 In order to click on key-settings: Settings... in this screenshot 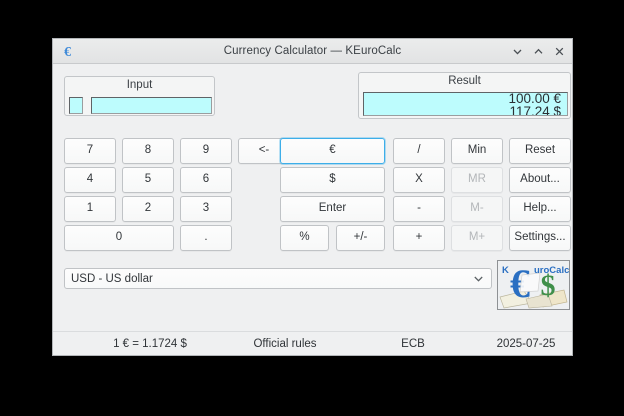, I will do `click(540, 238)`.